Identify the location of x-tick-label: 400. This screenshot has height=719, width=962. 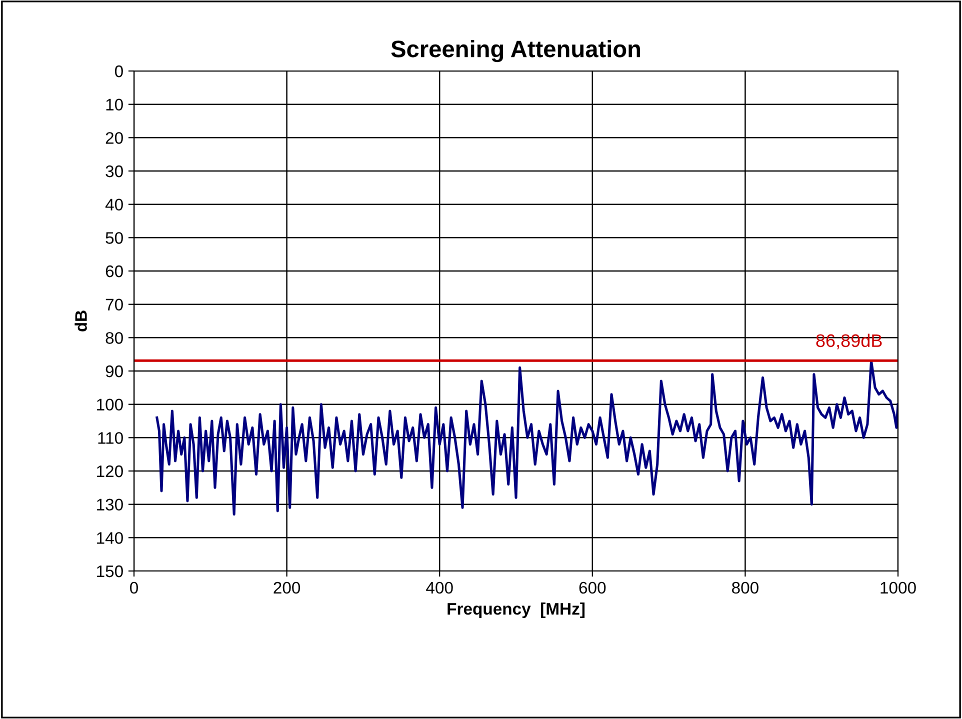
(439, 588).